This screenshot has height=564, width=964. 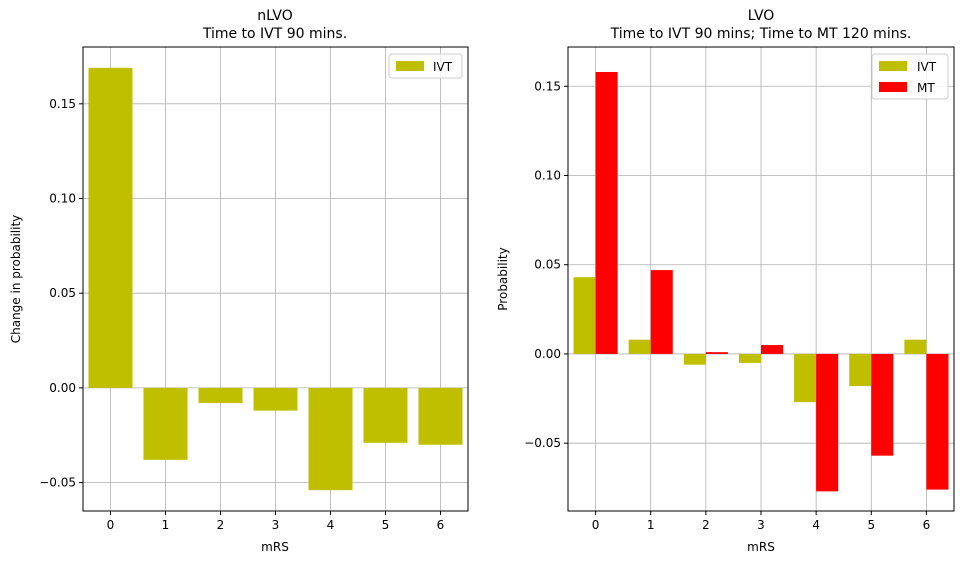 I want to click on y-axis-label: Change in probability, so click(x=16, y=279).